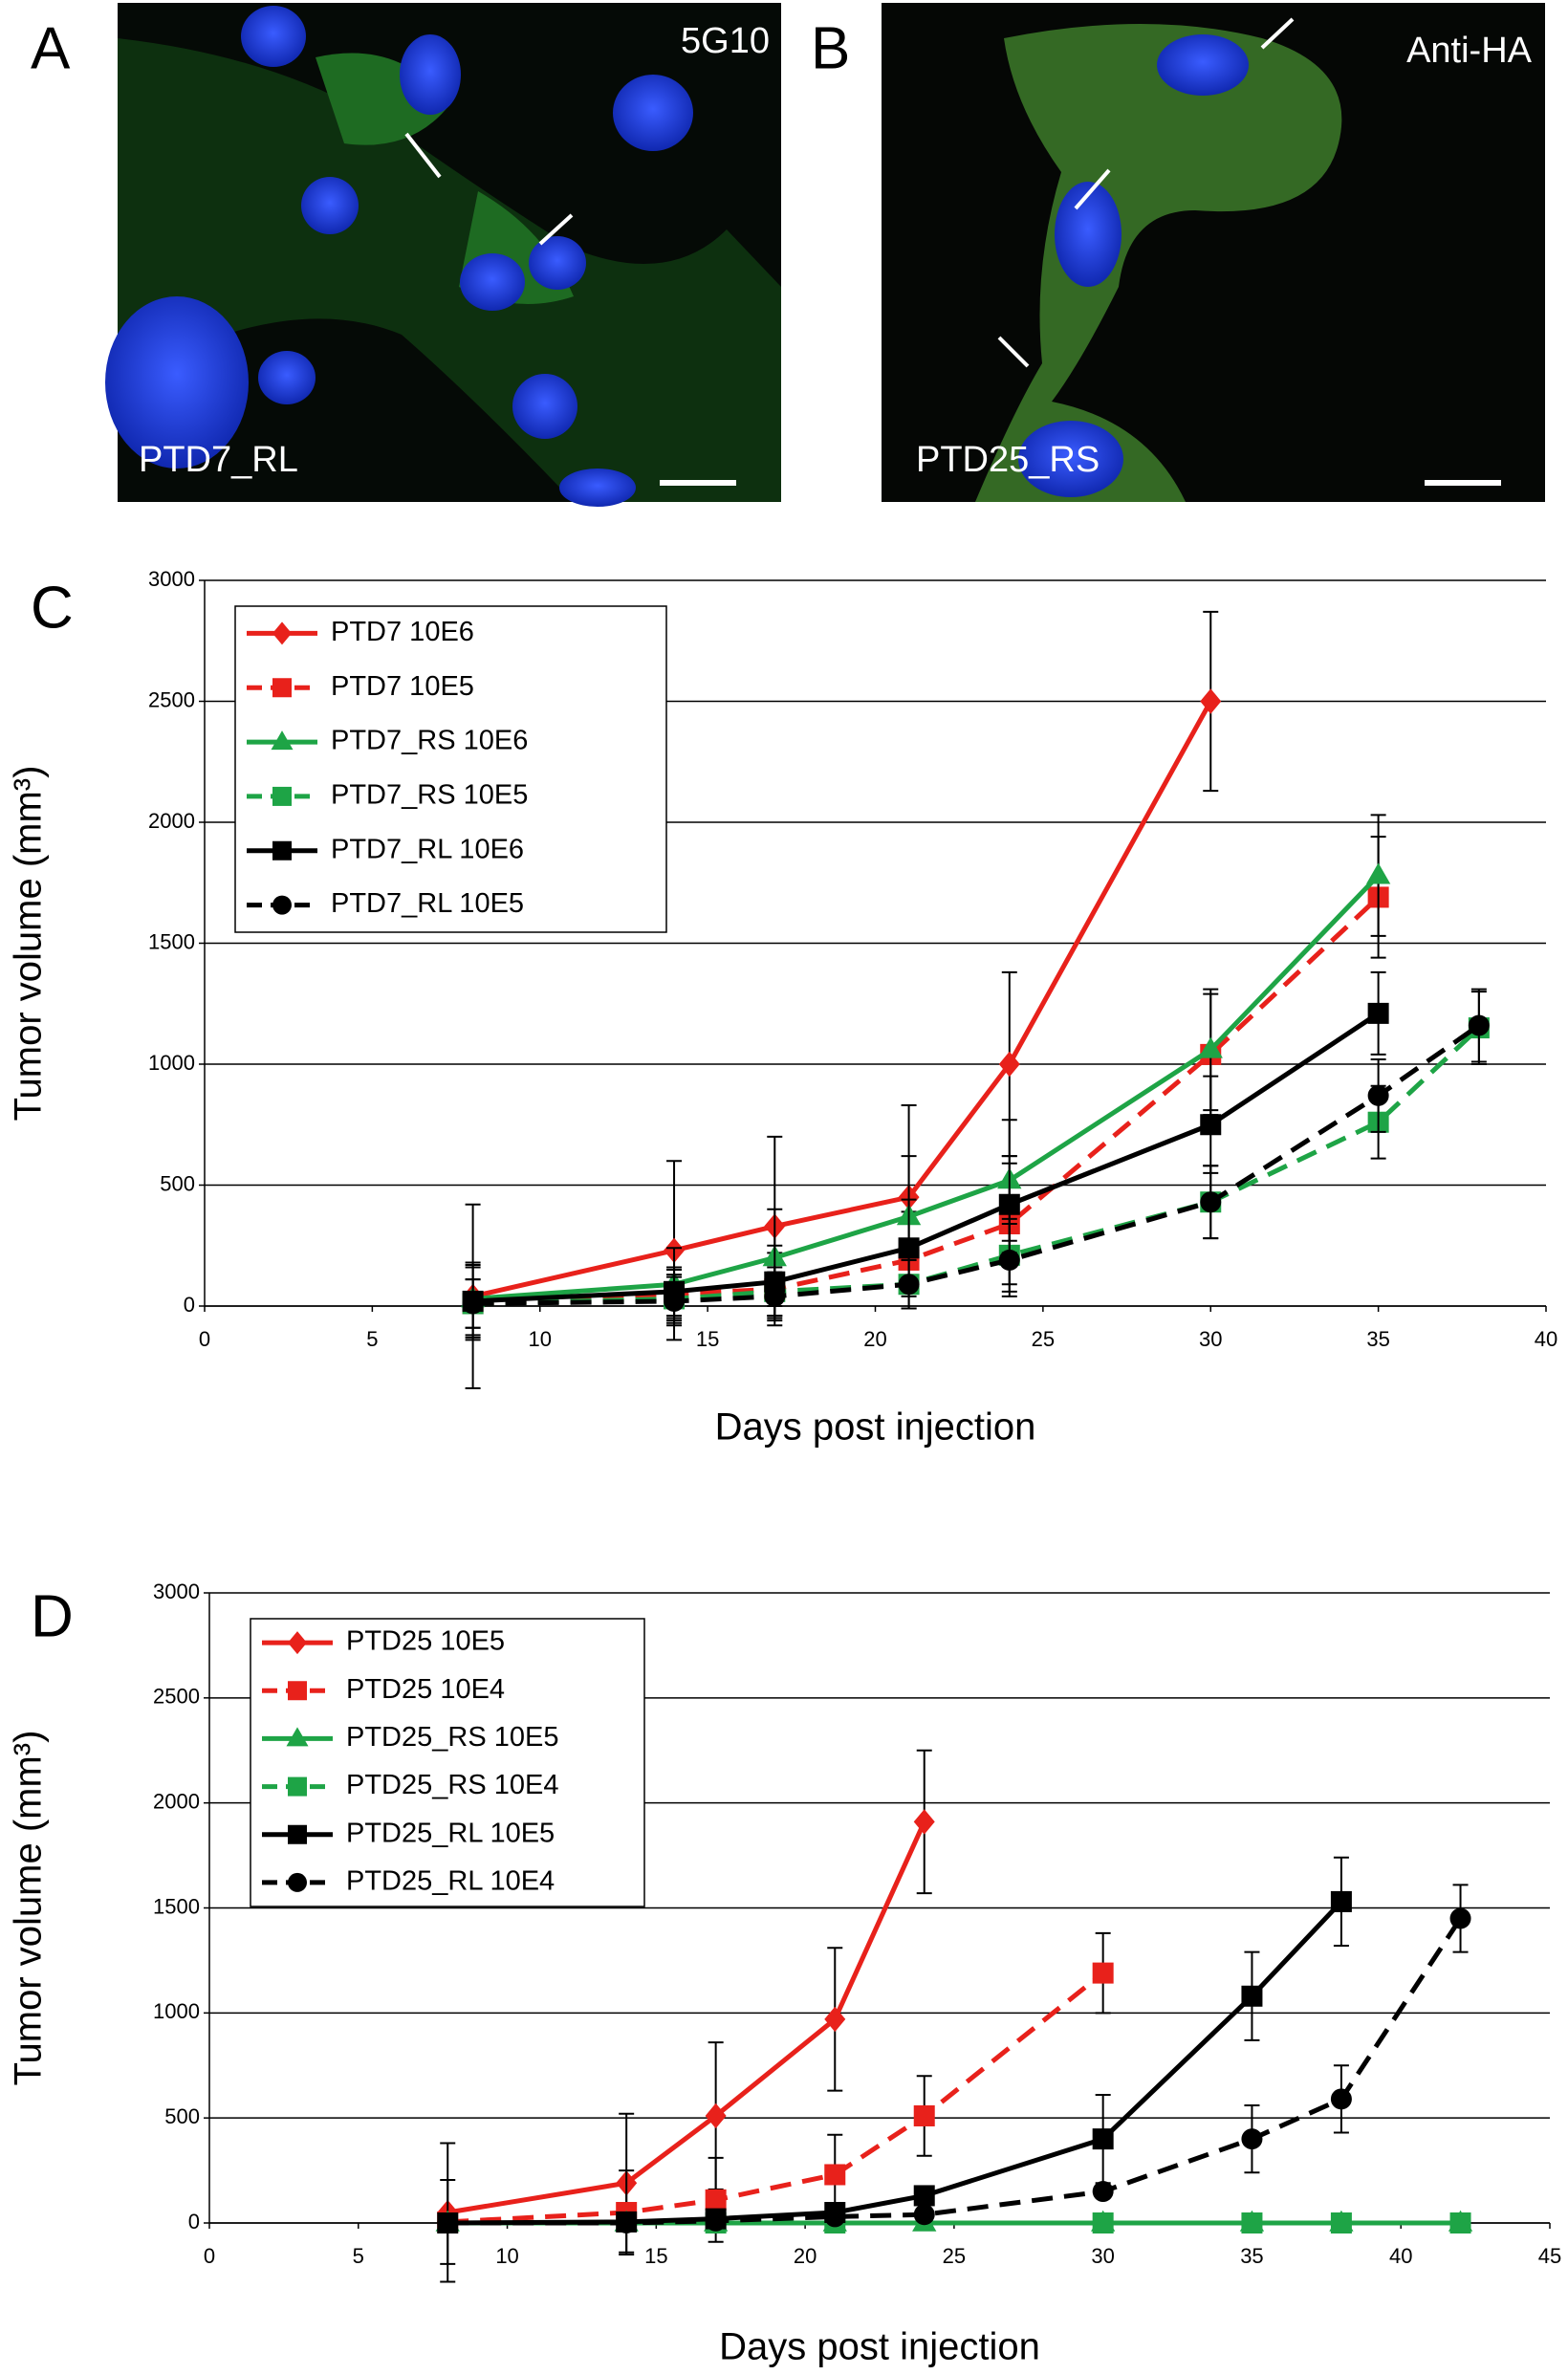 This screenshot has height=2375, width=1568. Describe the element at coordinates (450, 1833) in the screenshot. I see `legend-label: PTD25_RL 10E5` at that location.